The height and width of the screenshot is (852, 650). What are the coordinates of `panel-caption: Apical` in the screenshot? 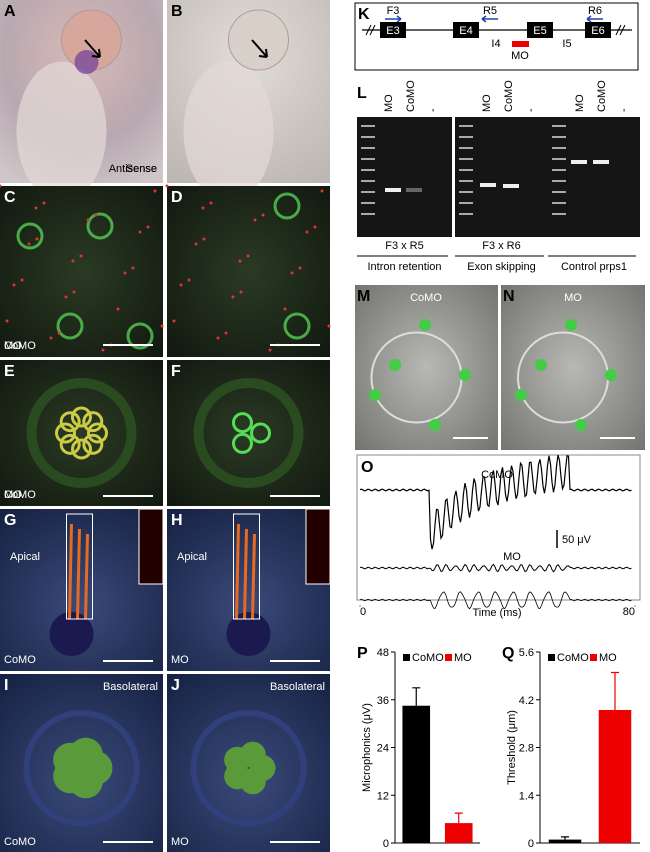 It's located at (192, 557).